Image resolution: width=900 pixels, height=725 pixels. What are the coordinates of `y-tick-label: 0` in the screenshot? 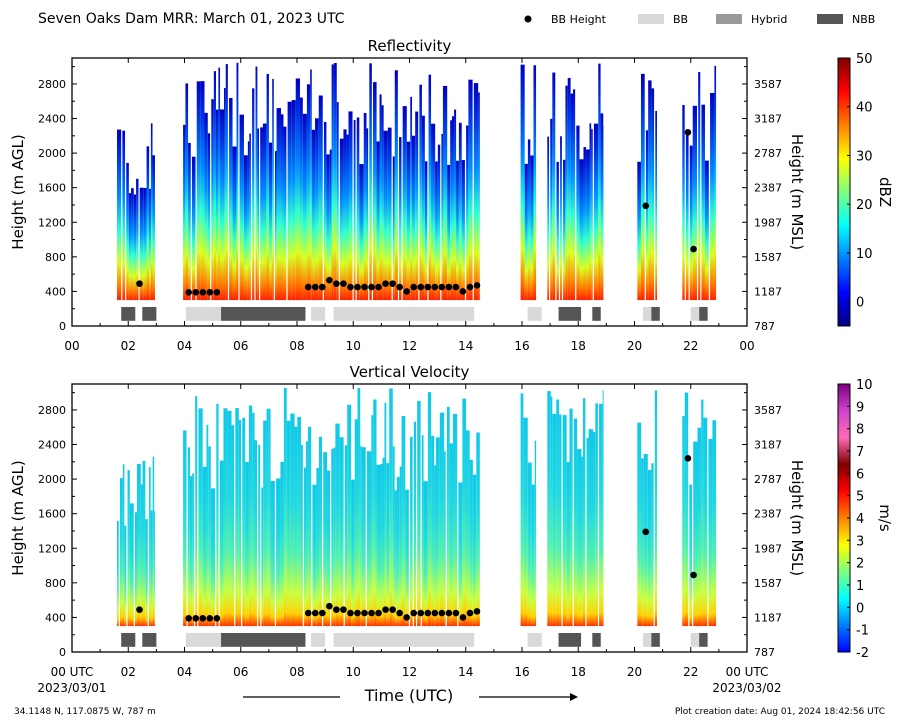 It's located at (62, 326).